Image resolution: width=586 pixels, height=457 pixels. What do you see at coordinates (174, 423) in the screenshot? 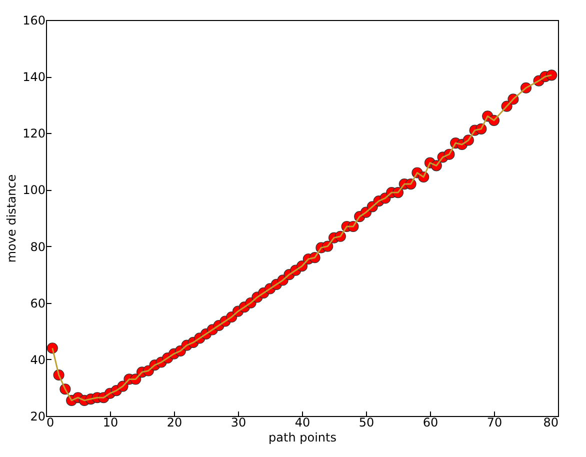
I see `x-tick-label: 20` at bounding box center [174, 423].